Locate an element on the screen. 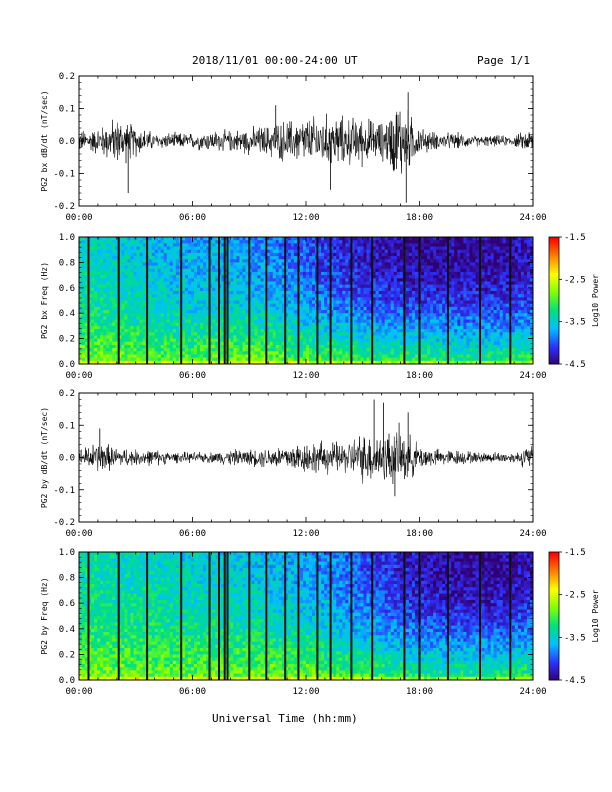 This screenshot has width=612, height=792. y-tick-label: -0.2 is located at coordinates (64, 207).